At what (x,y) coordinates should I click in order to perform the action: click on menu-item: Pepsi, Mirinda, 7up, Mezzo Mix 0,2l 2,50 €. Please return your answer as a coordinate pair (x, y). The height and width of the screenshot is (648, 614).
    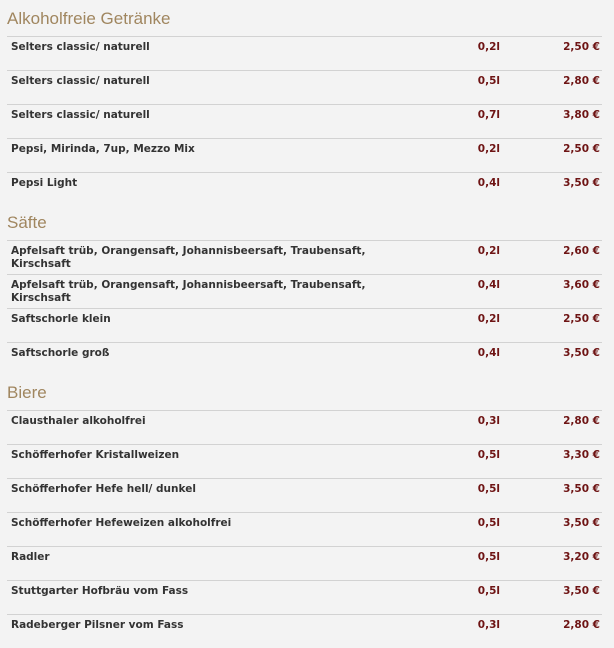
    Looking at the image, I should click on (304, 155).